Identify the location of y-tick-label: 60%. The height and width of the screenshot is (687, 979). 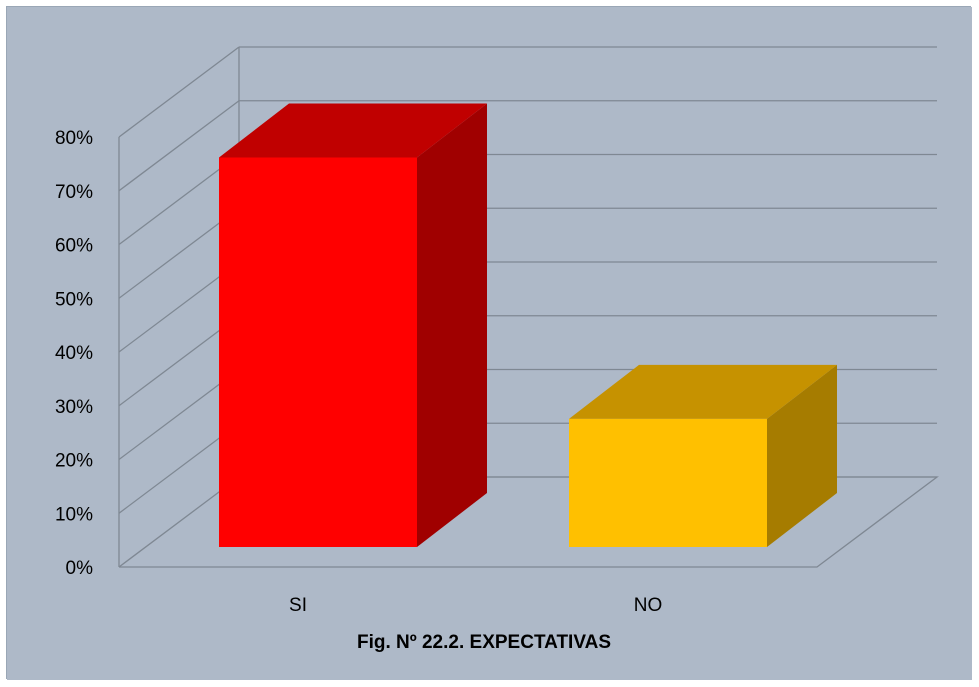
(74, 246).